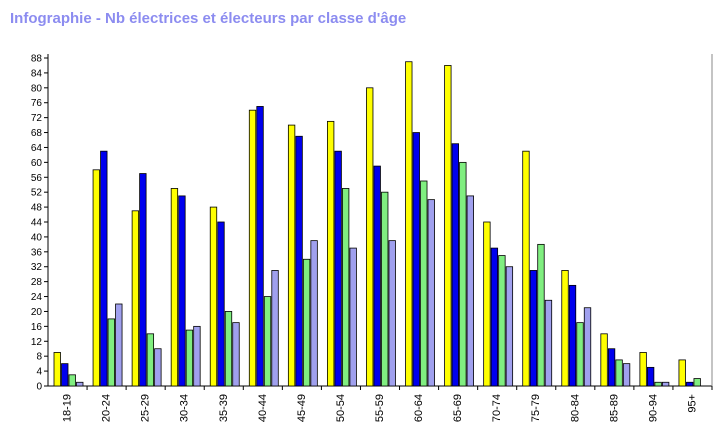 This screenshot has width=728, height=429. What do you see at coordinates (68, 408) in the screenshot?
I see `x-tick-label: 18-19` at bounding box center [68, 408].